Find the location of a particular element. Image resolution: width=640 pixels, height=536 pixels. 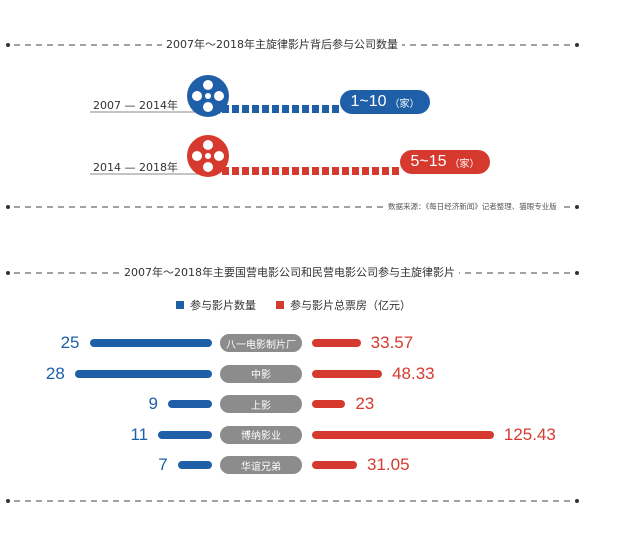

count-unit-2: （家） is located at coordinates (464, 164).